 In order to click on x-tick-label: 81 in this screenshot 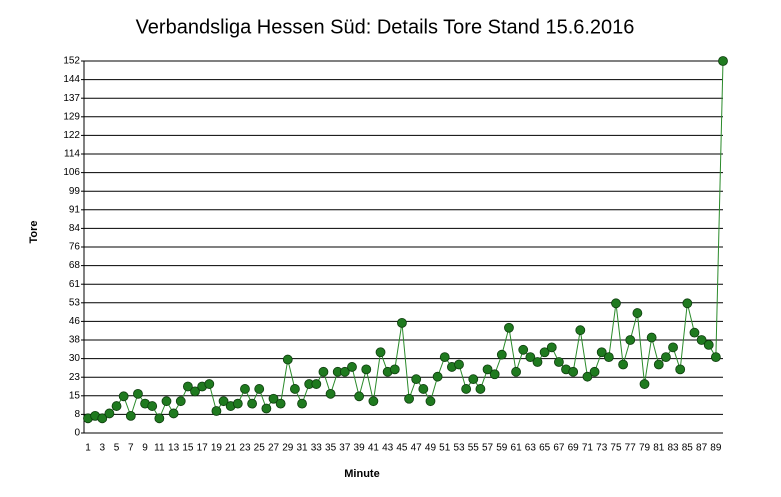, I will do `click(659, 448)`.